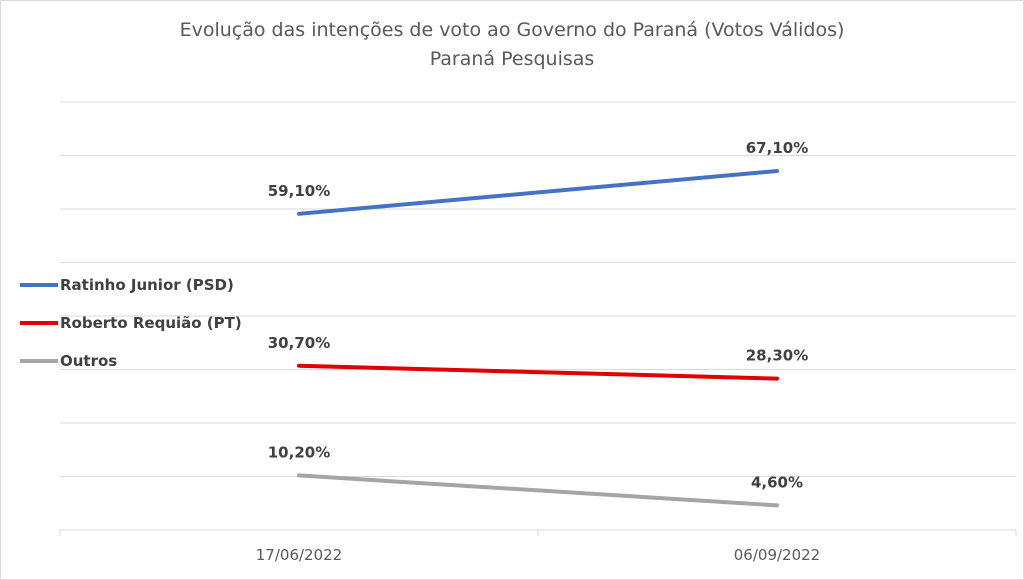  I want to click on legend-item-outros: Outros, so click(131, 361).